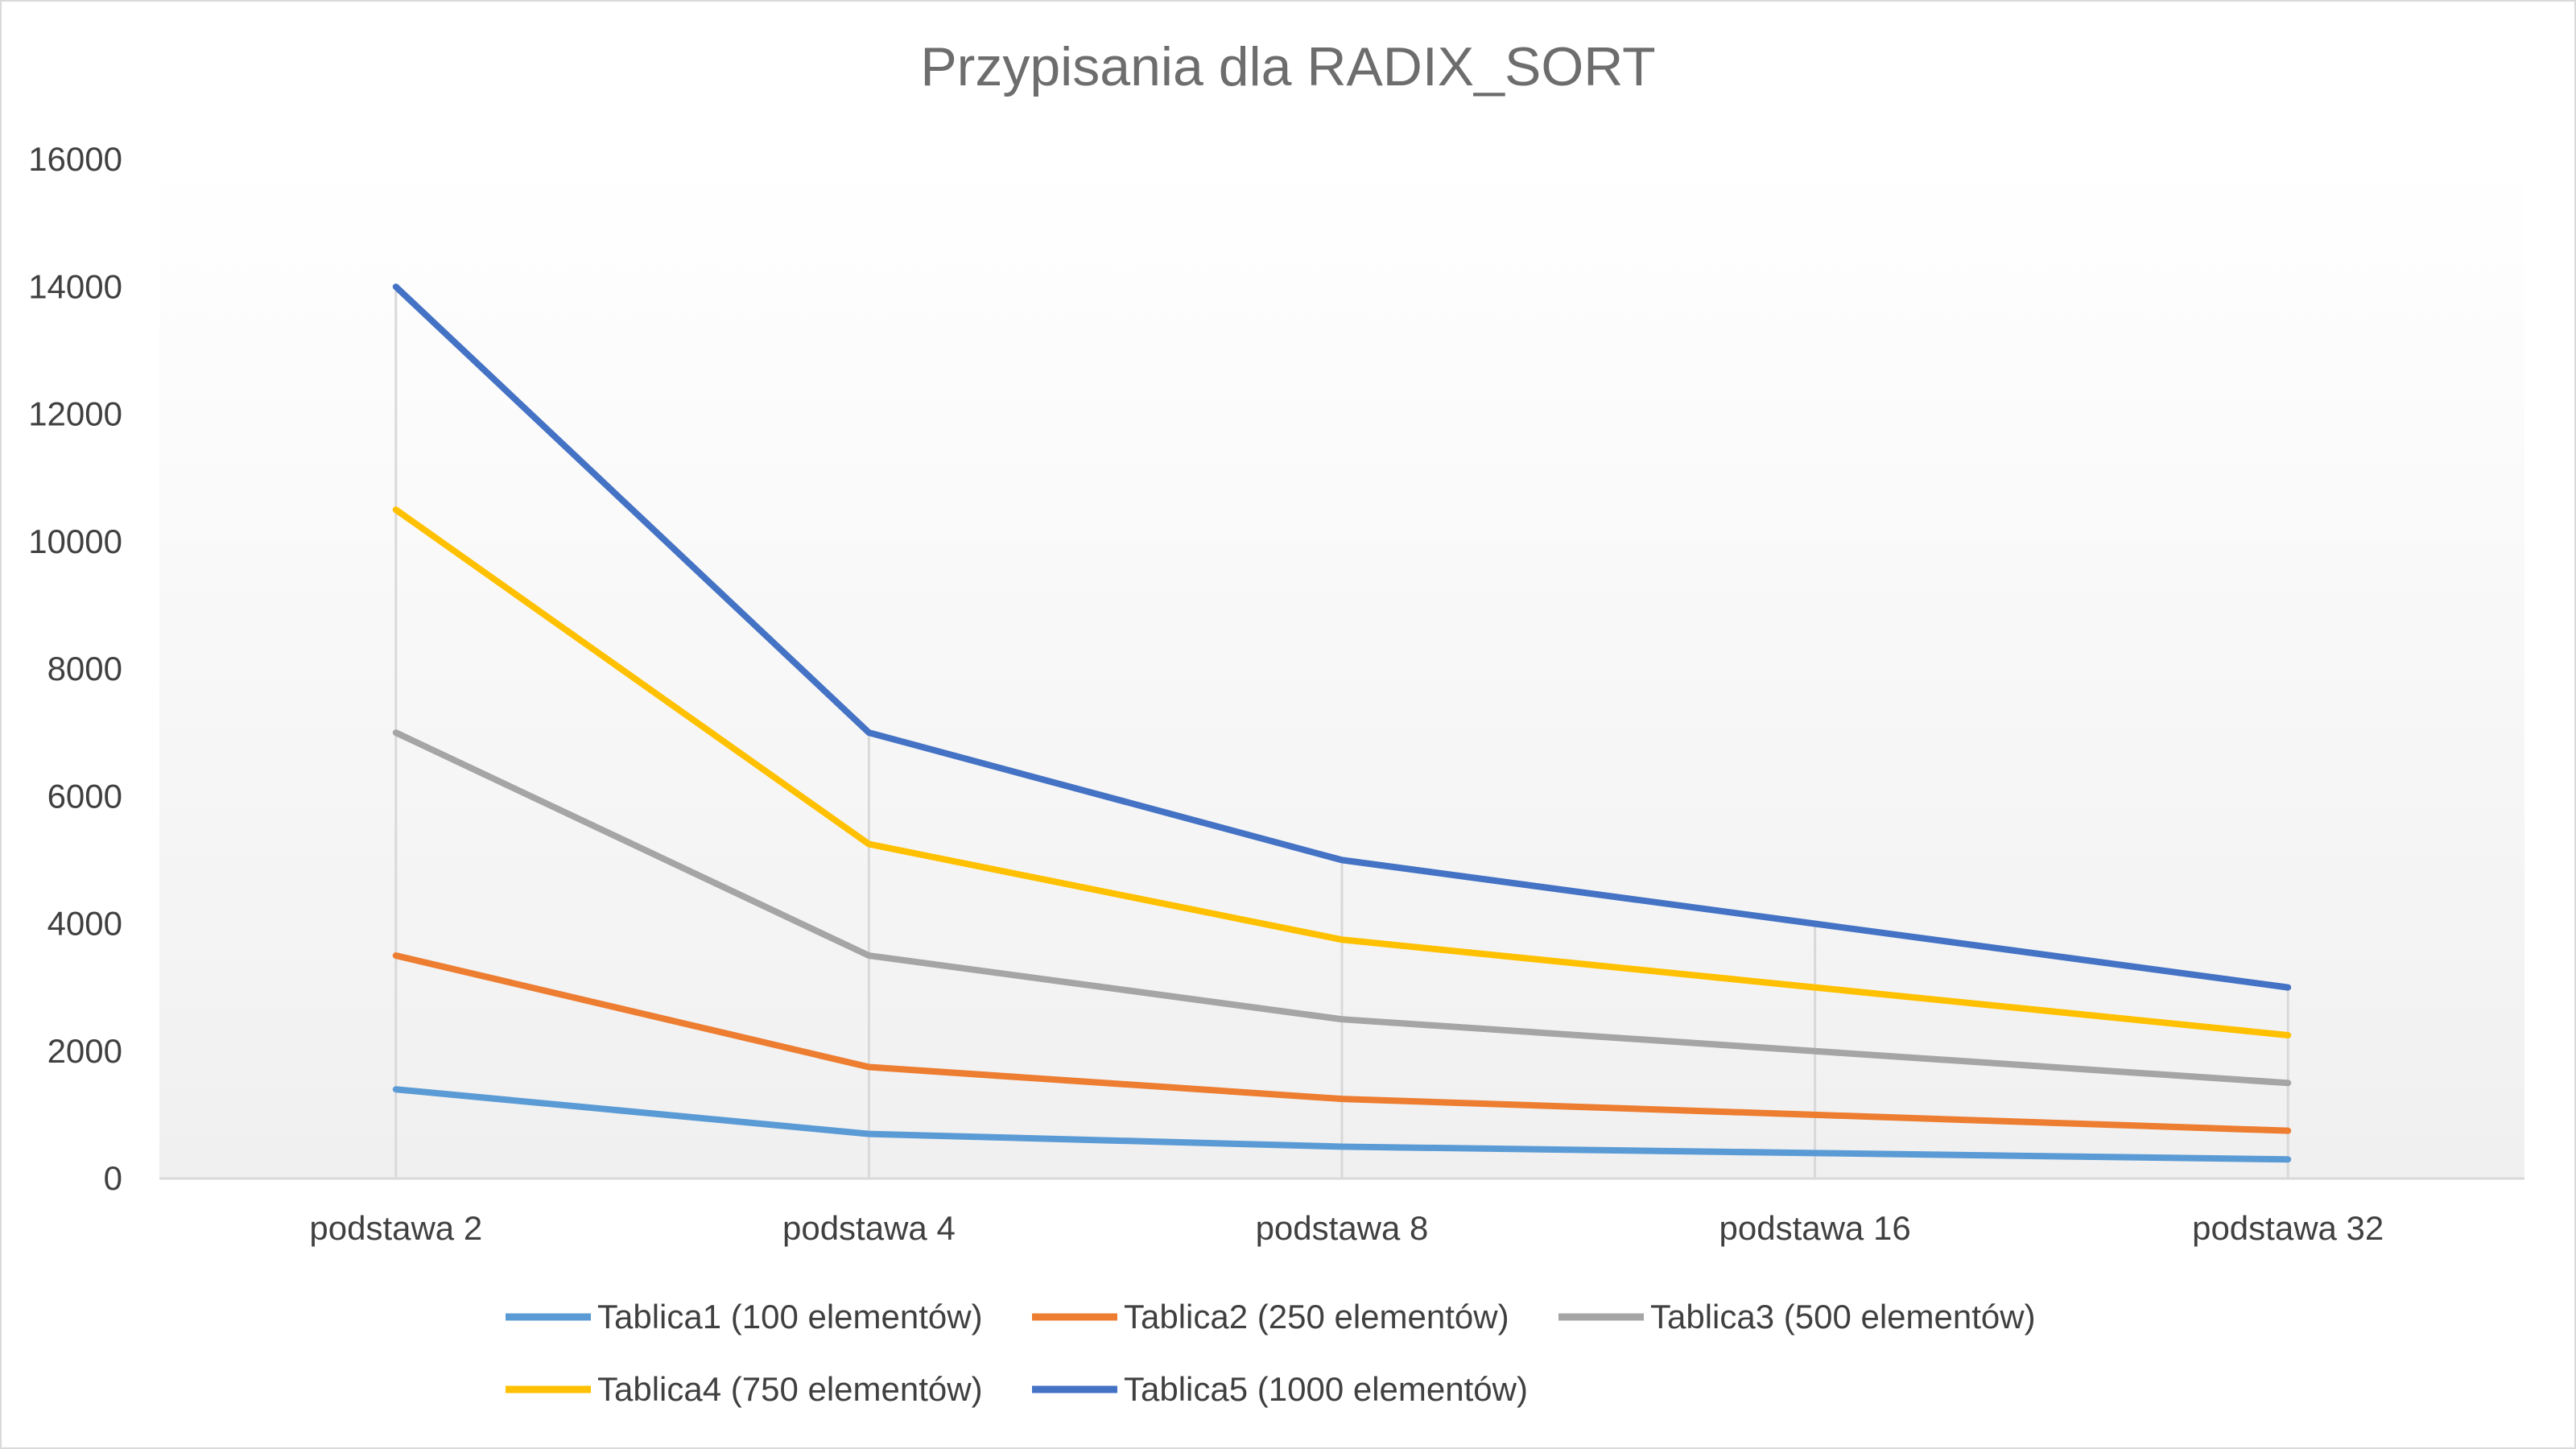 The width and height of the screenshot is (2576, 1449). What do you see at coordinates (75, 414) in the screenshot?
I see `y-tick-label: 12000` at bounding box center [75, 414].